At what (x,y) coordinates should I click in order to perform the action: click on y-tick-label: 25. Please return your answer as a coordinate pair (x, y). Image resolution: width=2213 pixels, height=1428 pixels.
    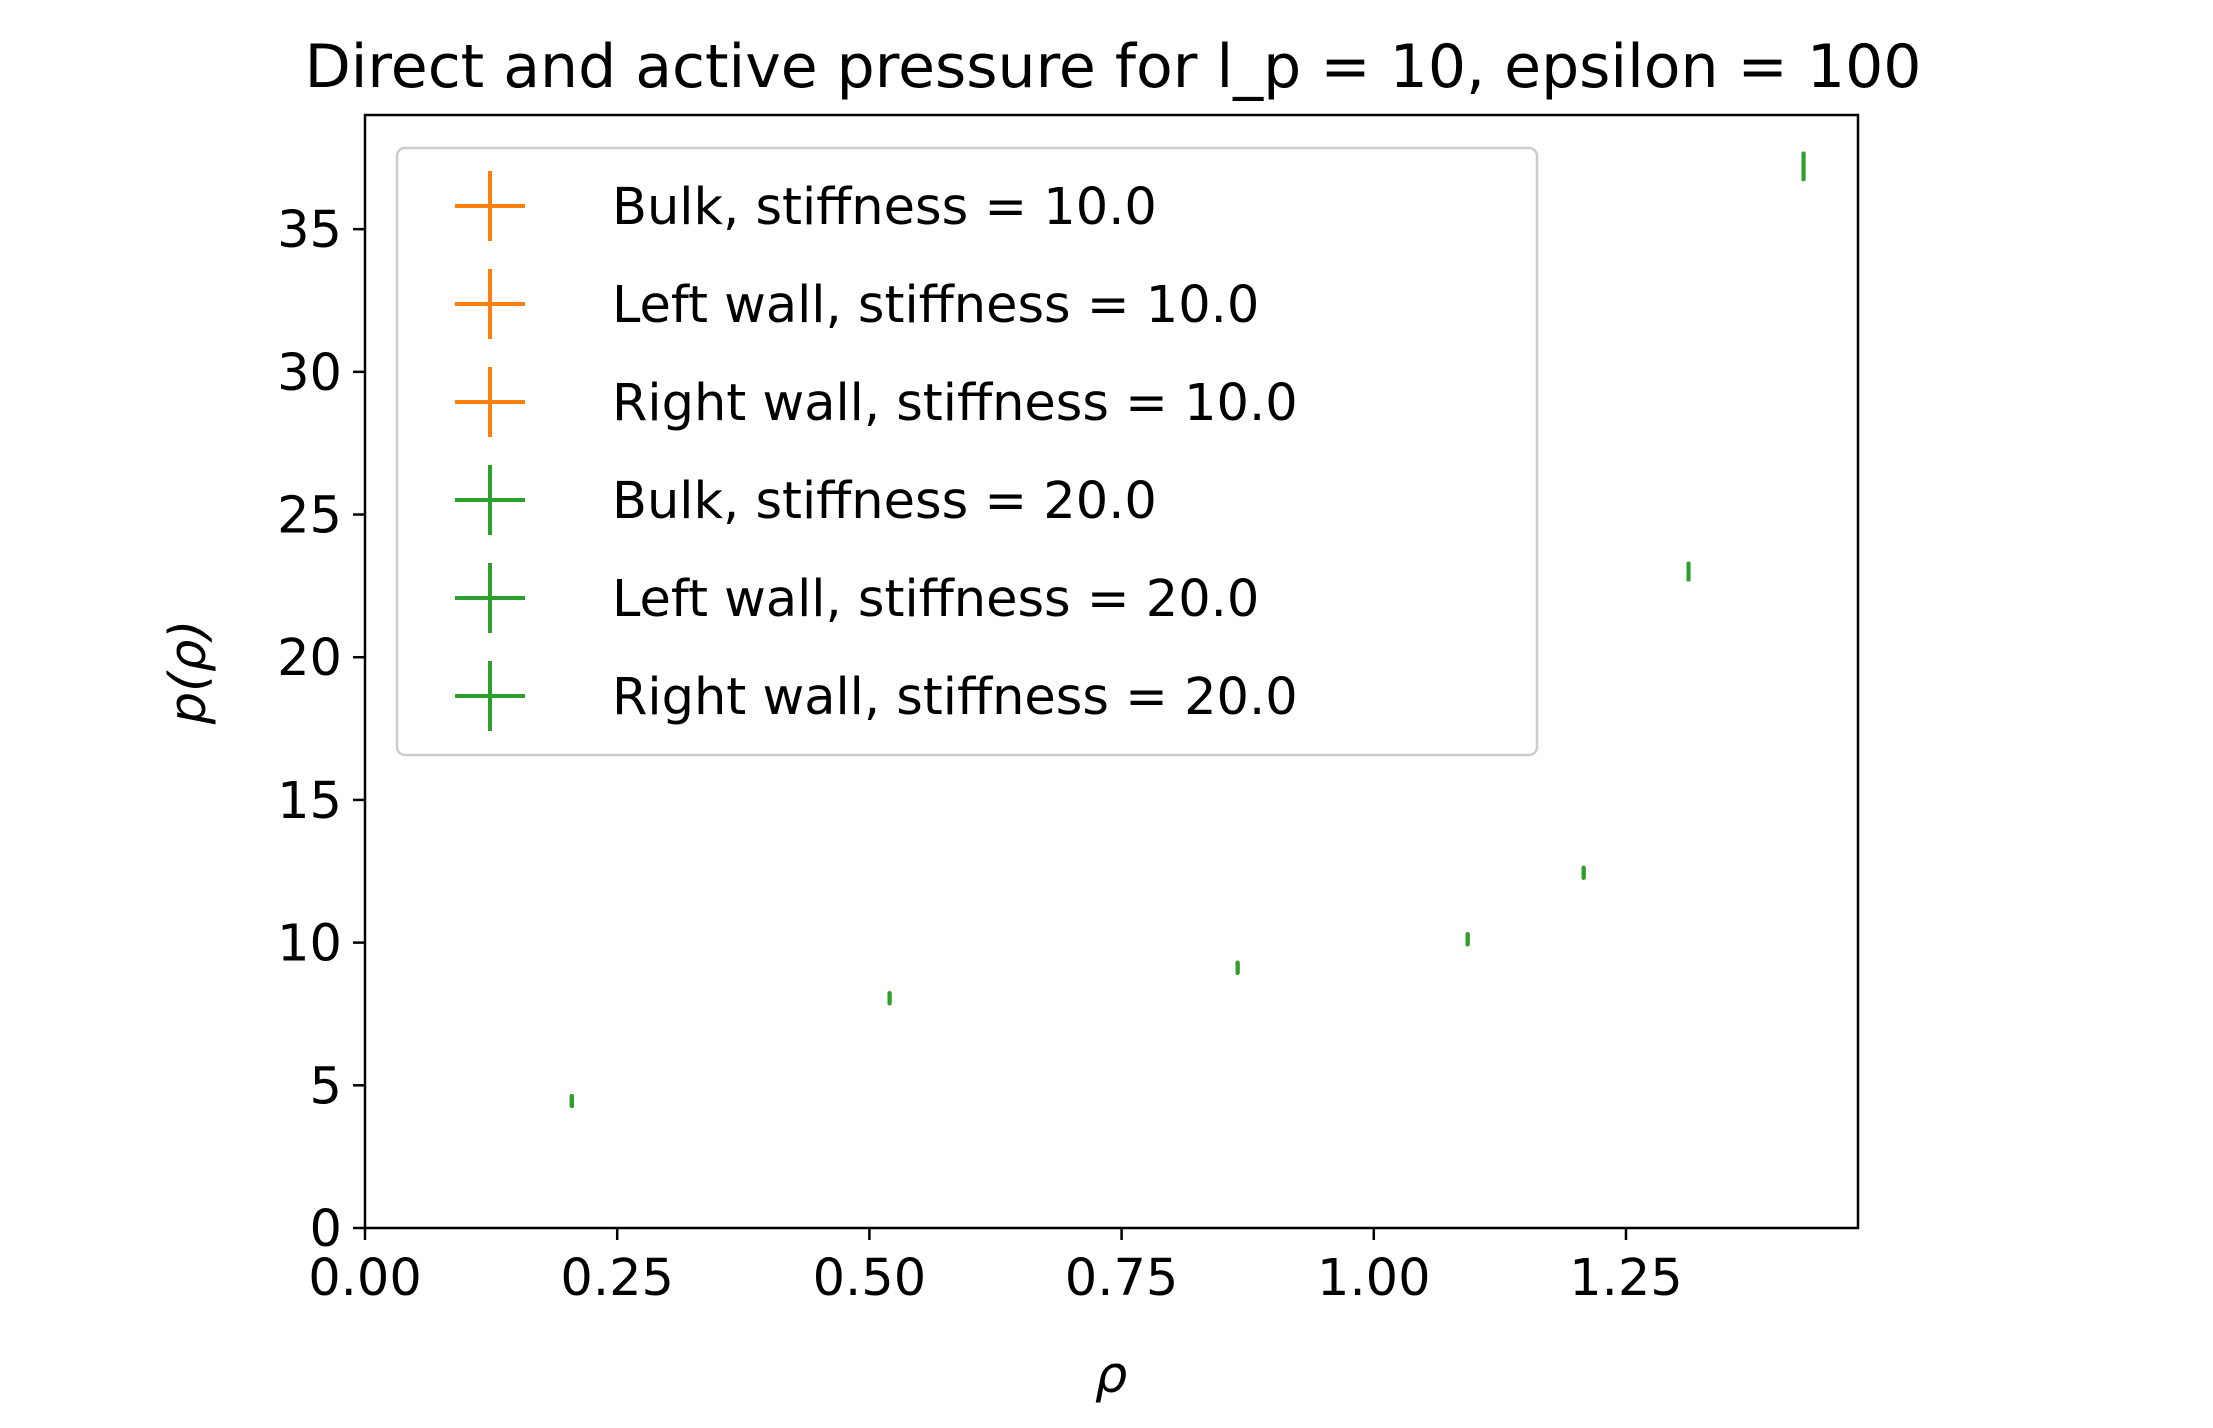
    Looking at the image, I should click on (309, 516).